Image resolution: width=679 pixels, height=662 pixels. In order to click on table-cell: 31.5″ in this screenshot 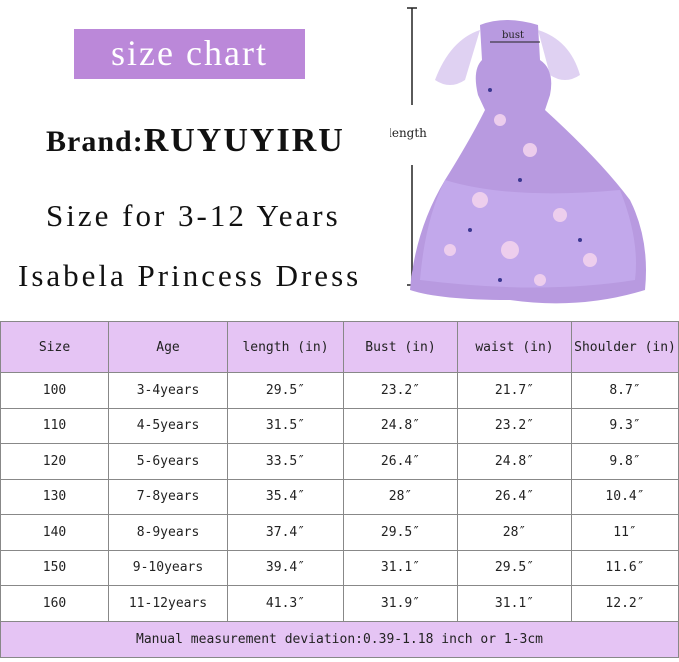, I will do `click(285, 425)`.